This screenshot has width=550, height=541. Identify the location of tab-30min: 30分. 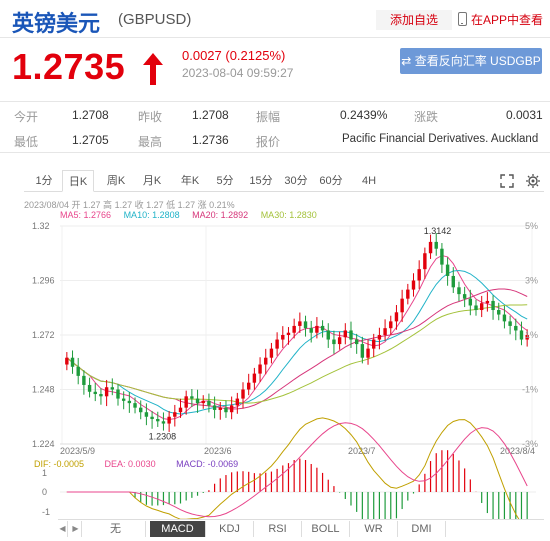
(296, 181).